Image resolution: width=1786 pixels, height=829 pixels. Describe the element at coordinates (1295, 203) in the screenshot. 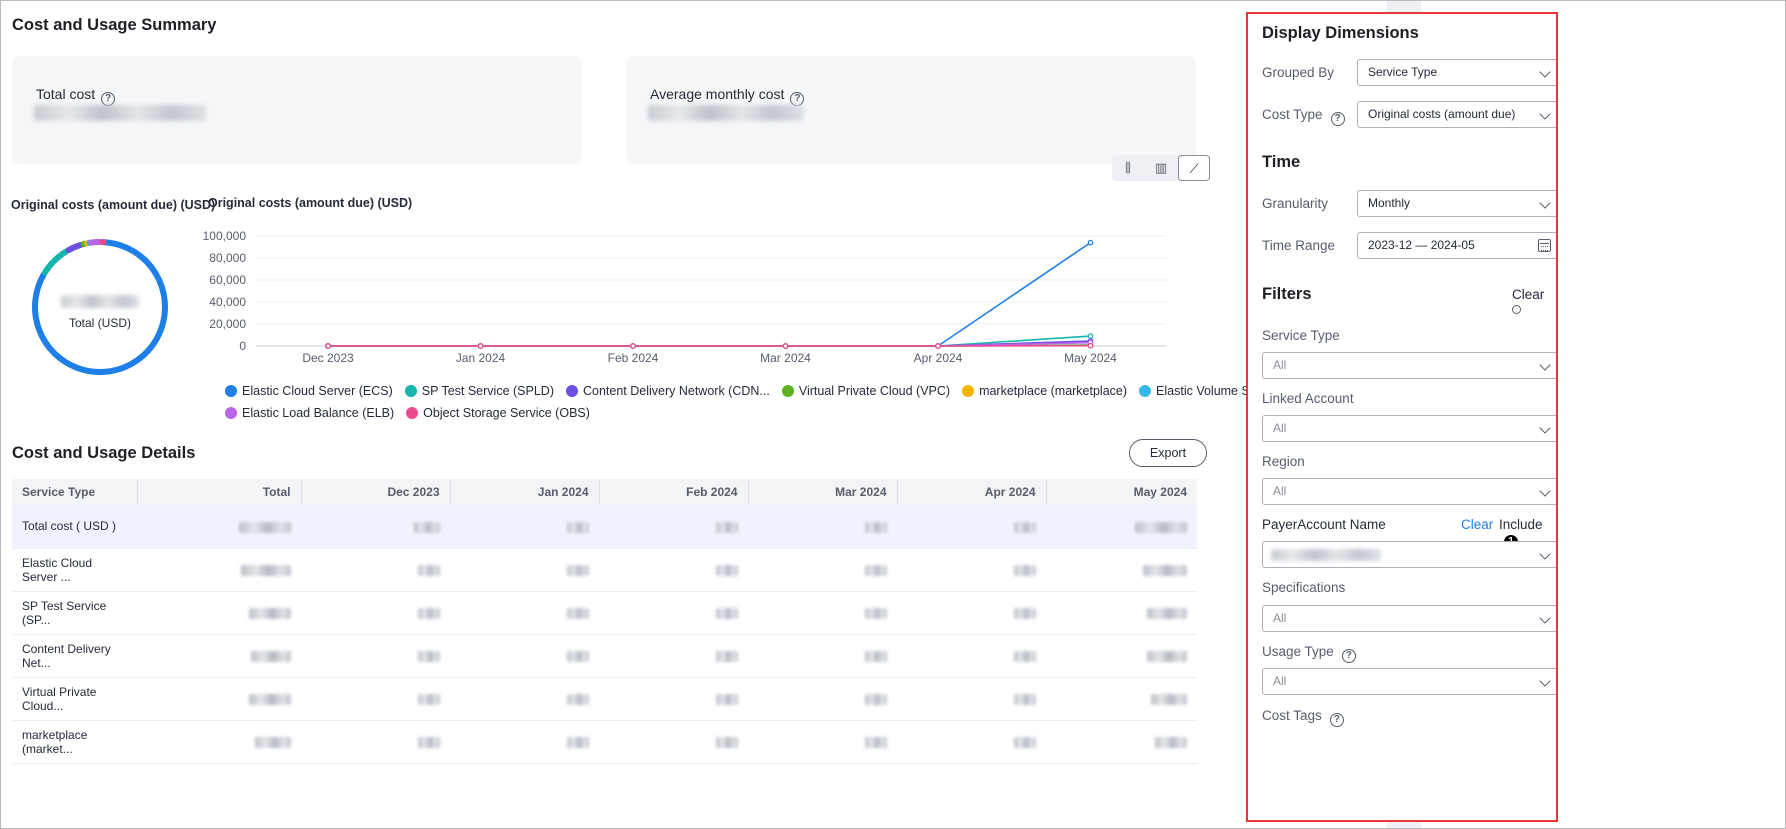

I see `granularity-label: Granularity` at that location.